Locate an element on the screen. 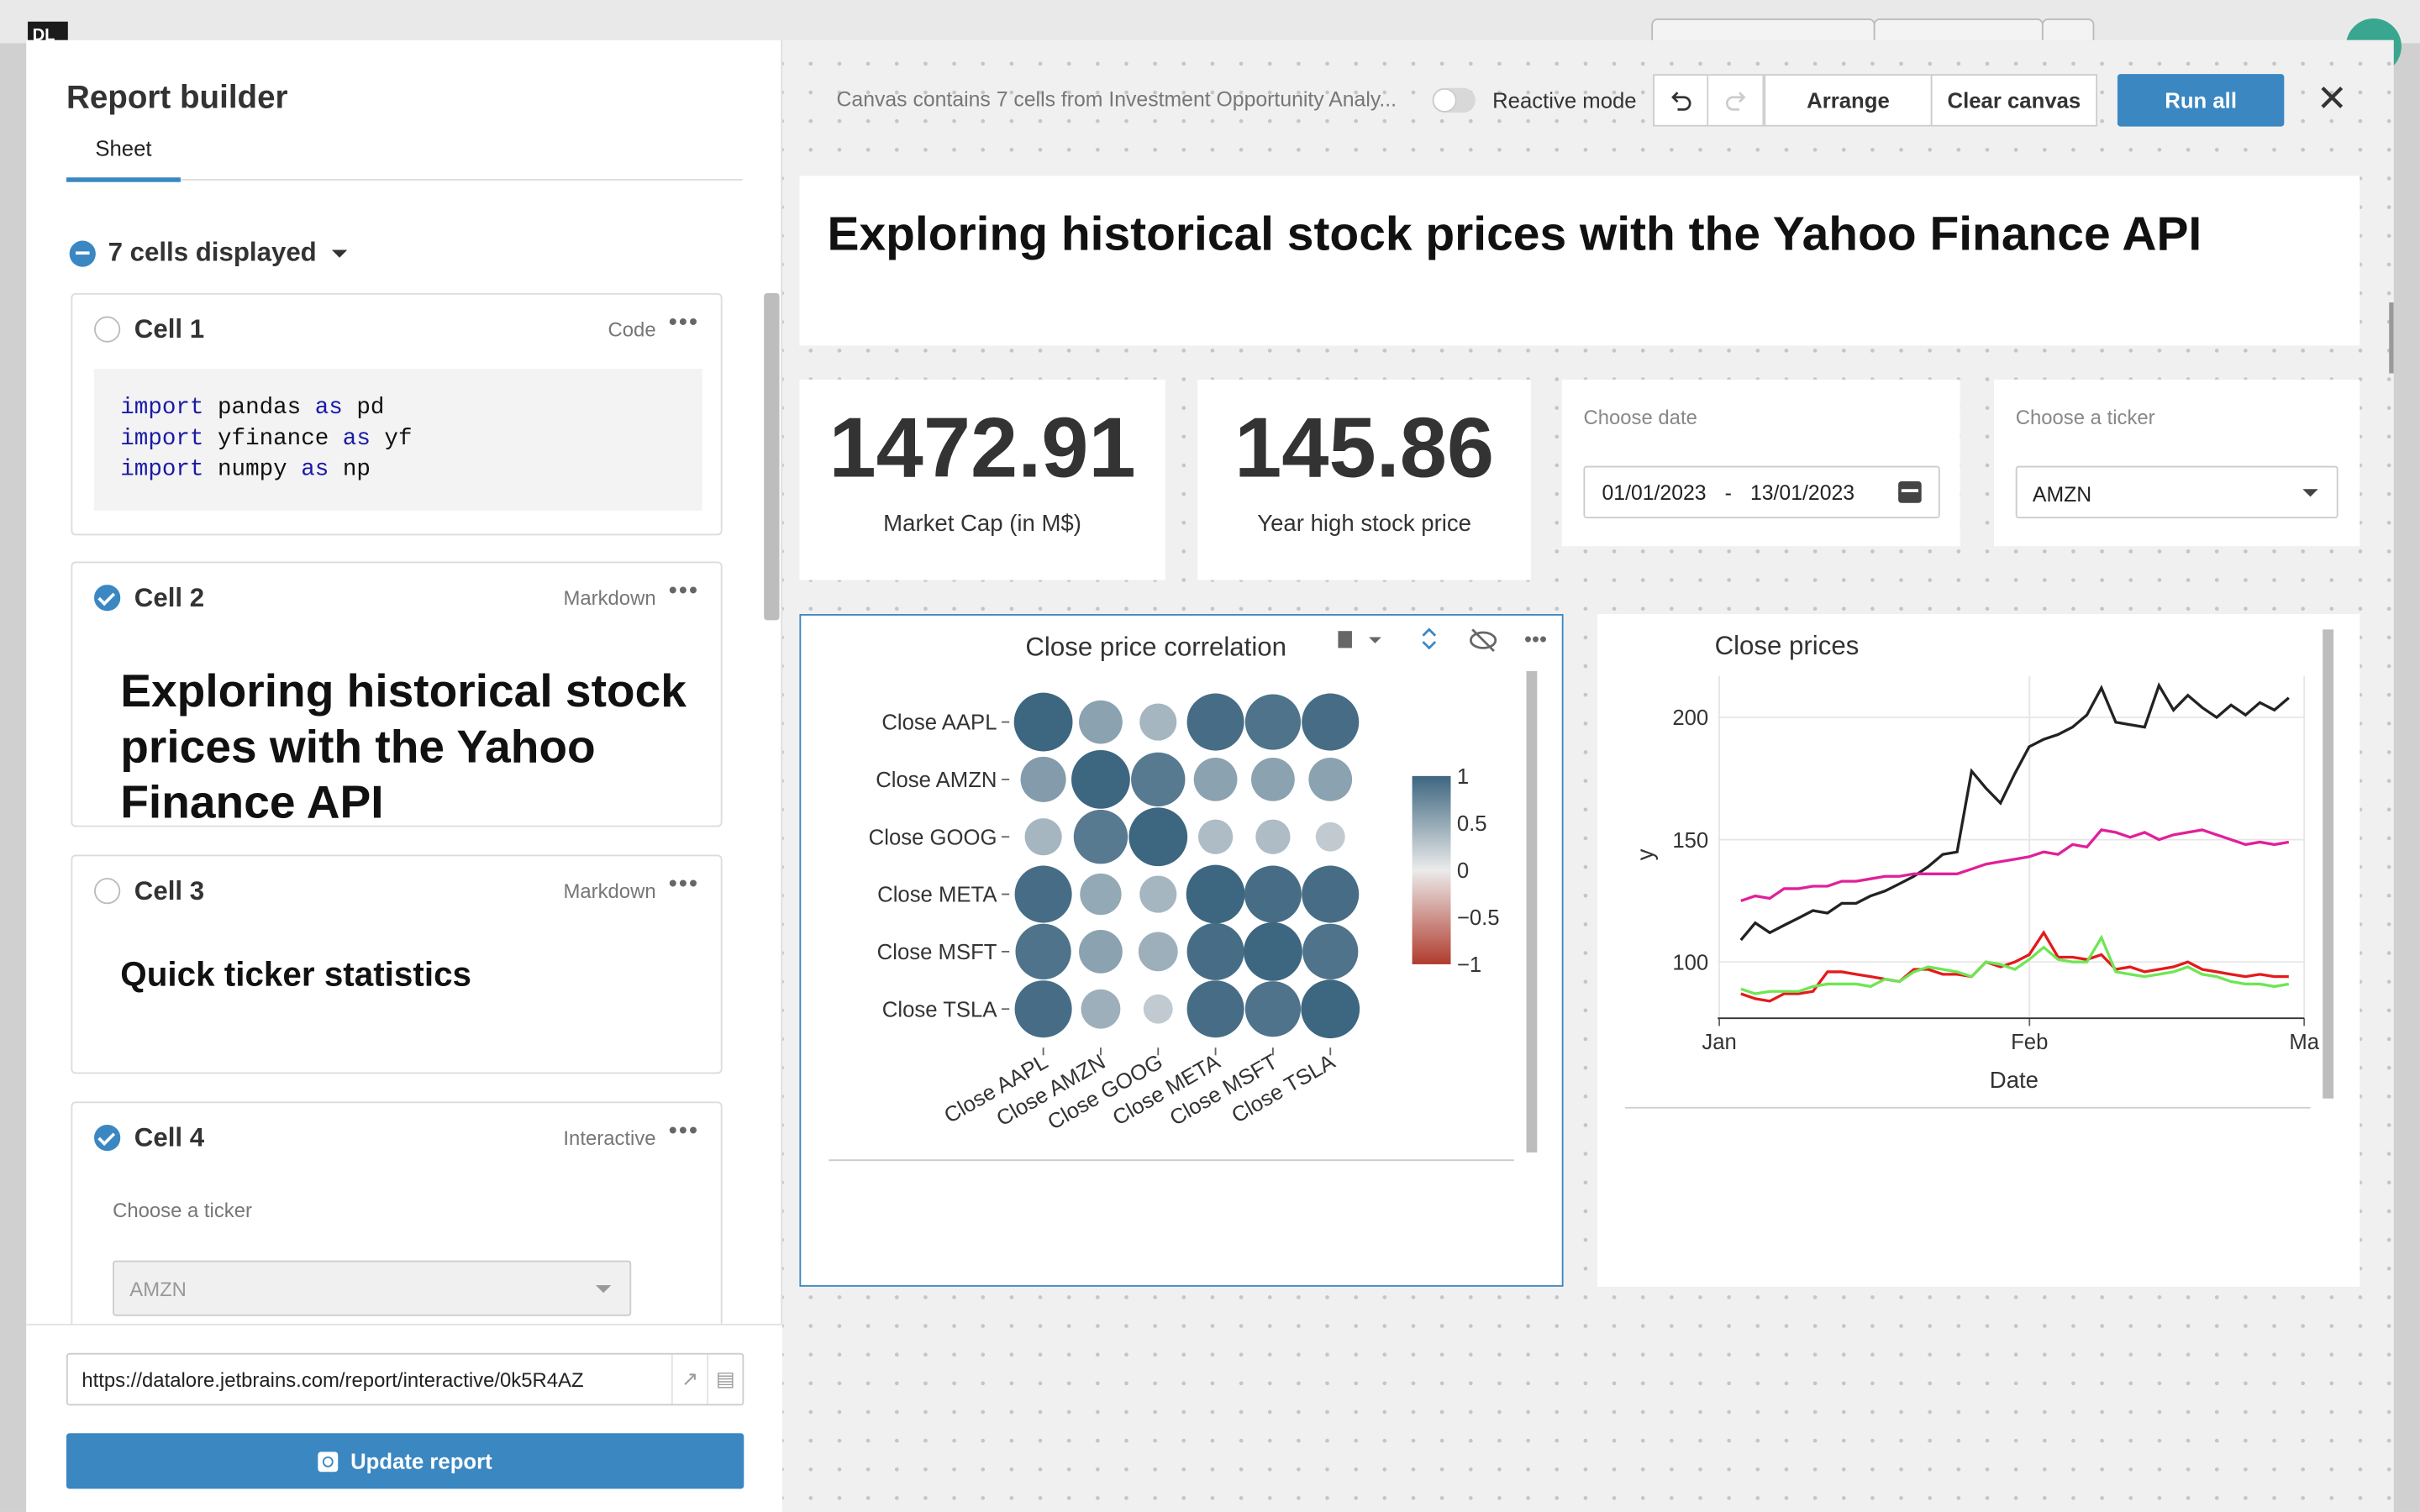  report-icon is located at coordinates (329, 1461).